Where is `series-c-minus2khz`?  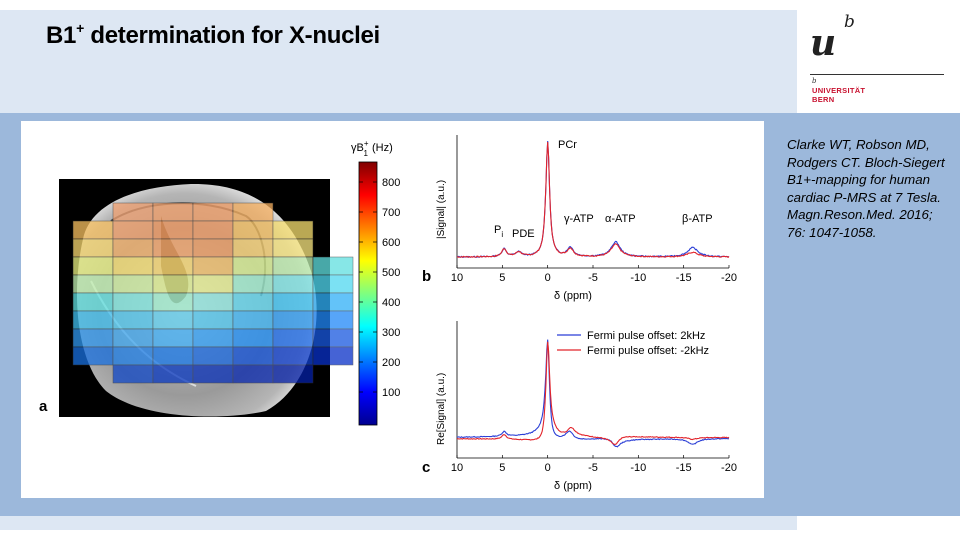 series-c-minus2khz is located at coordinates (593, 393).